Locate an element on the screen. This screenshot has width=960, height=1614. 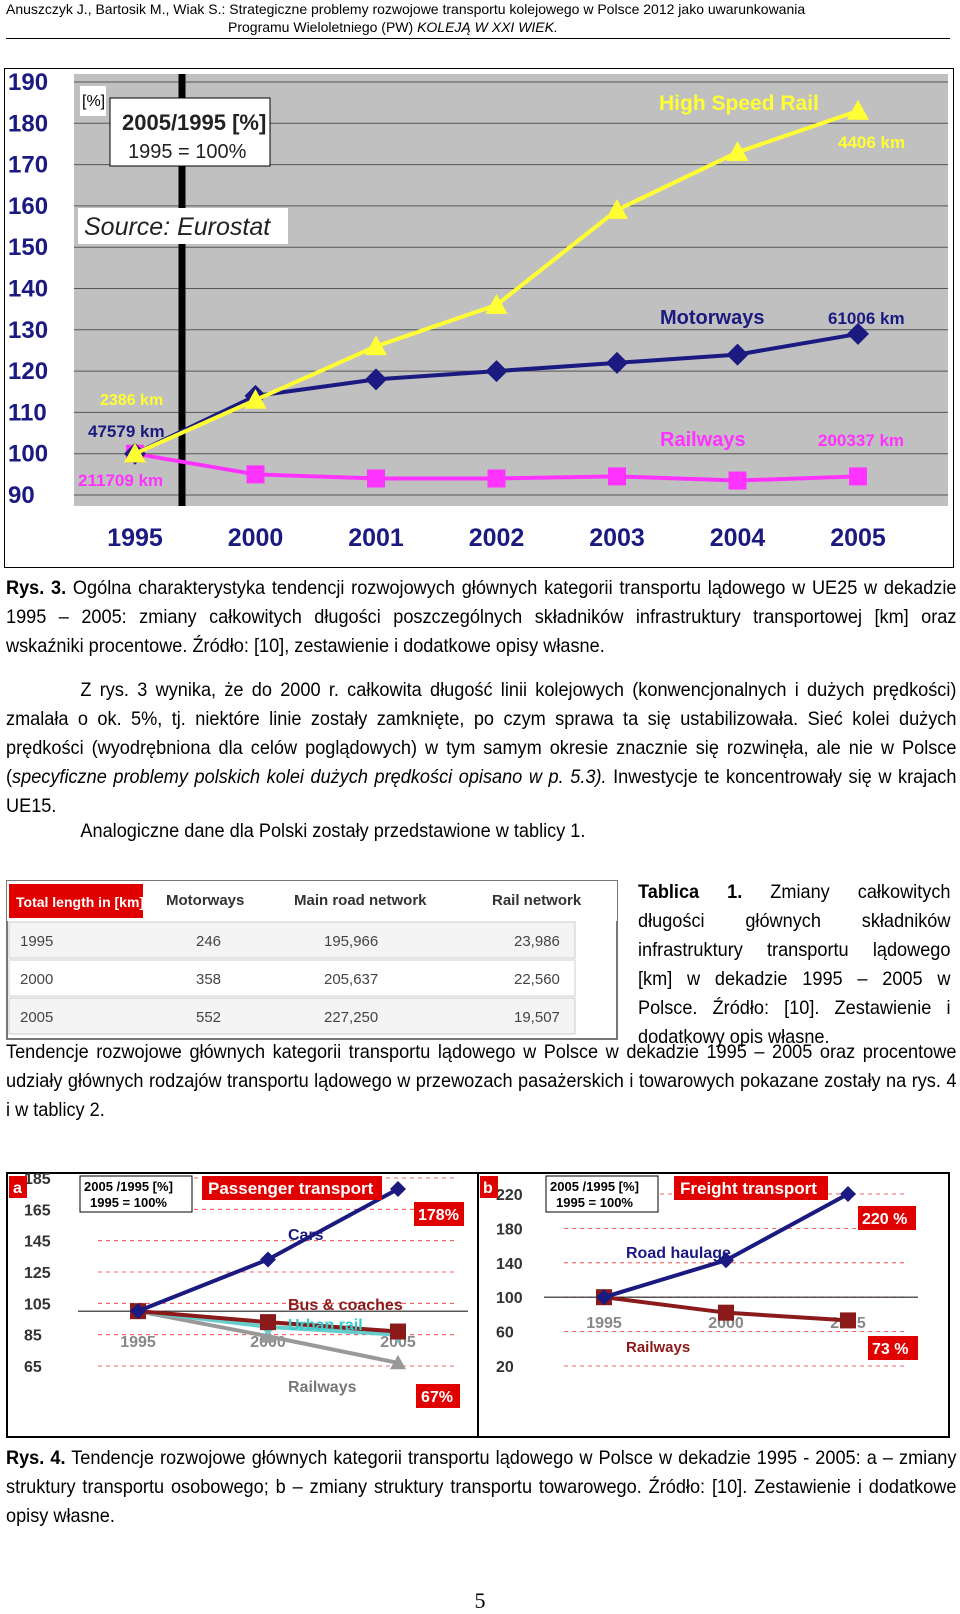
panel-b-rail-pct: 73 % is located at coordinates (890, 1349).